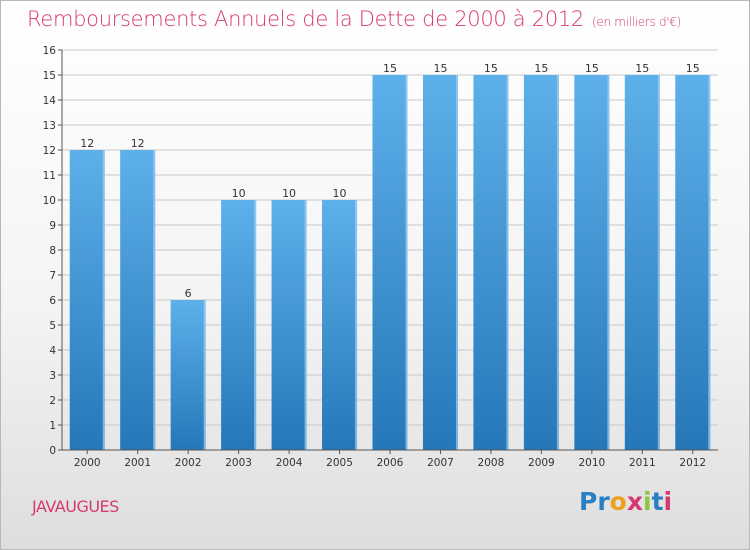 The width and height of the screenshot is (750, 550). What do you see at coordinates (49, 126) in the screenshot?
I see `y-tick-label: 13` at bounding box center [49, 126].